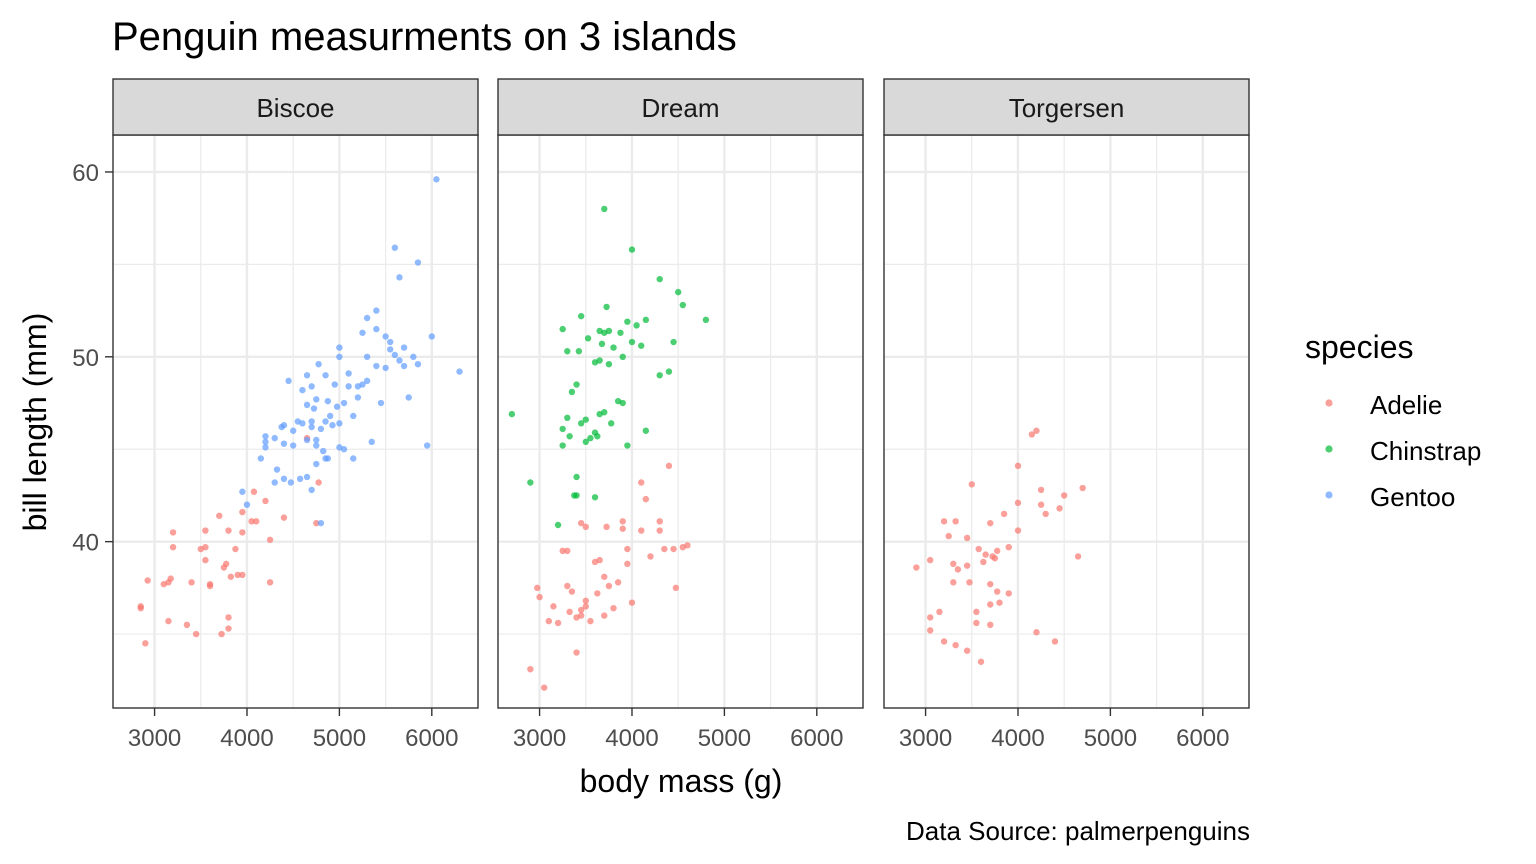  I want to click on facet-strip-label: Dream, so click(680, 108).